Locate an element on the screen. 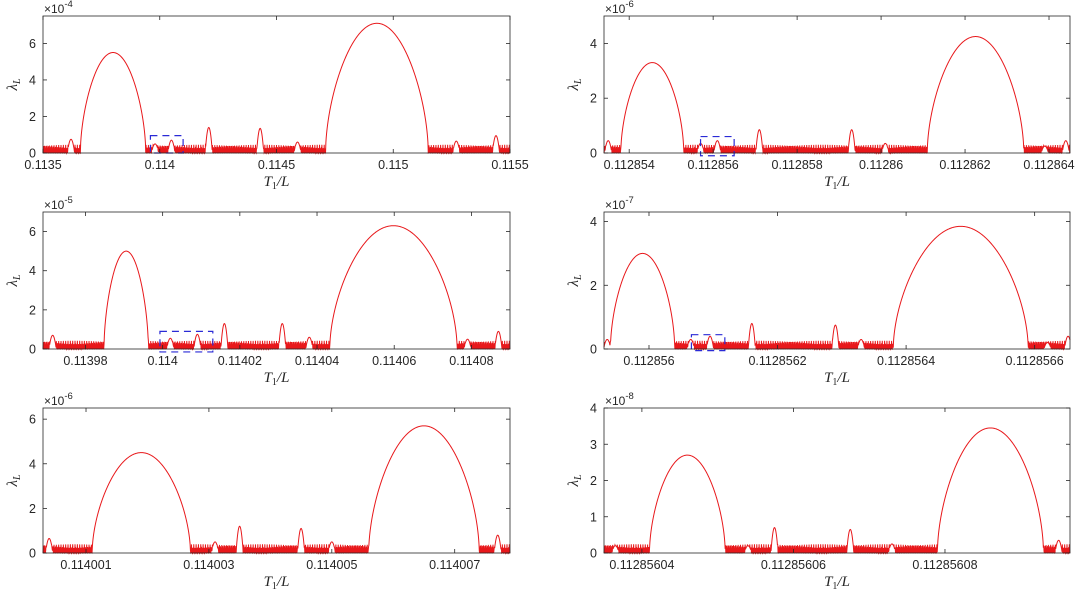  x-tick-label: 0.112862 is located at coordinates (964, 165).